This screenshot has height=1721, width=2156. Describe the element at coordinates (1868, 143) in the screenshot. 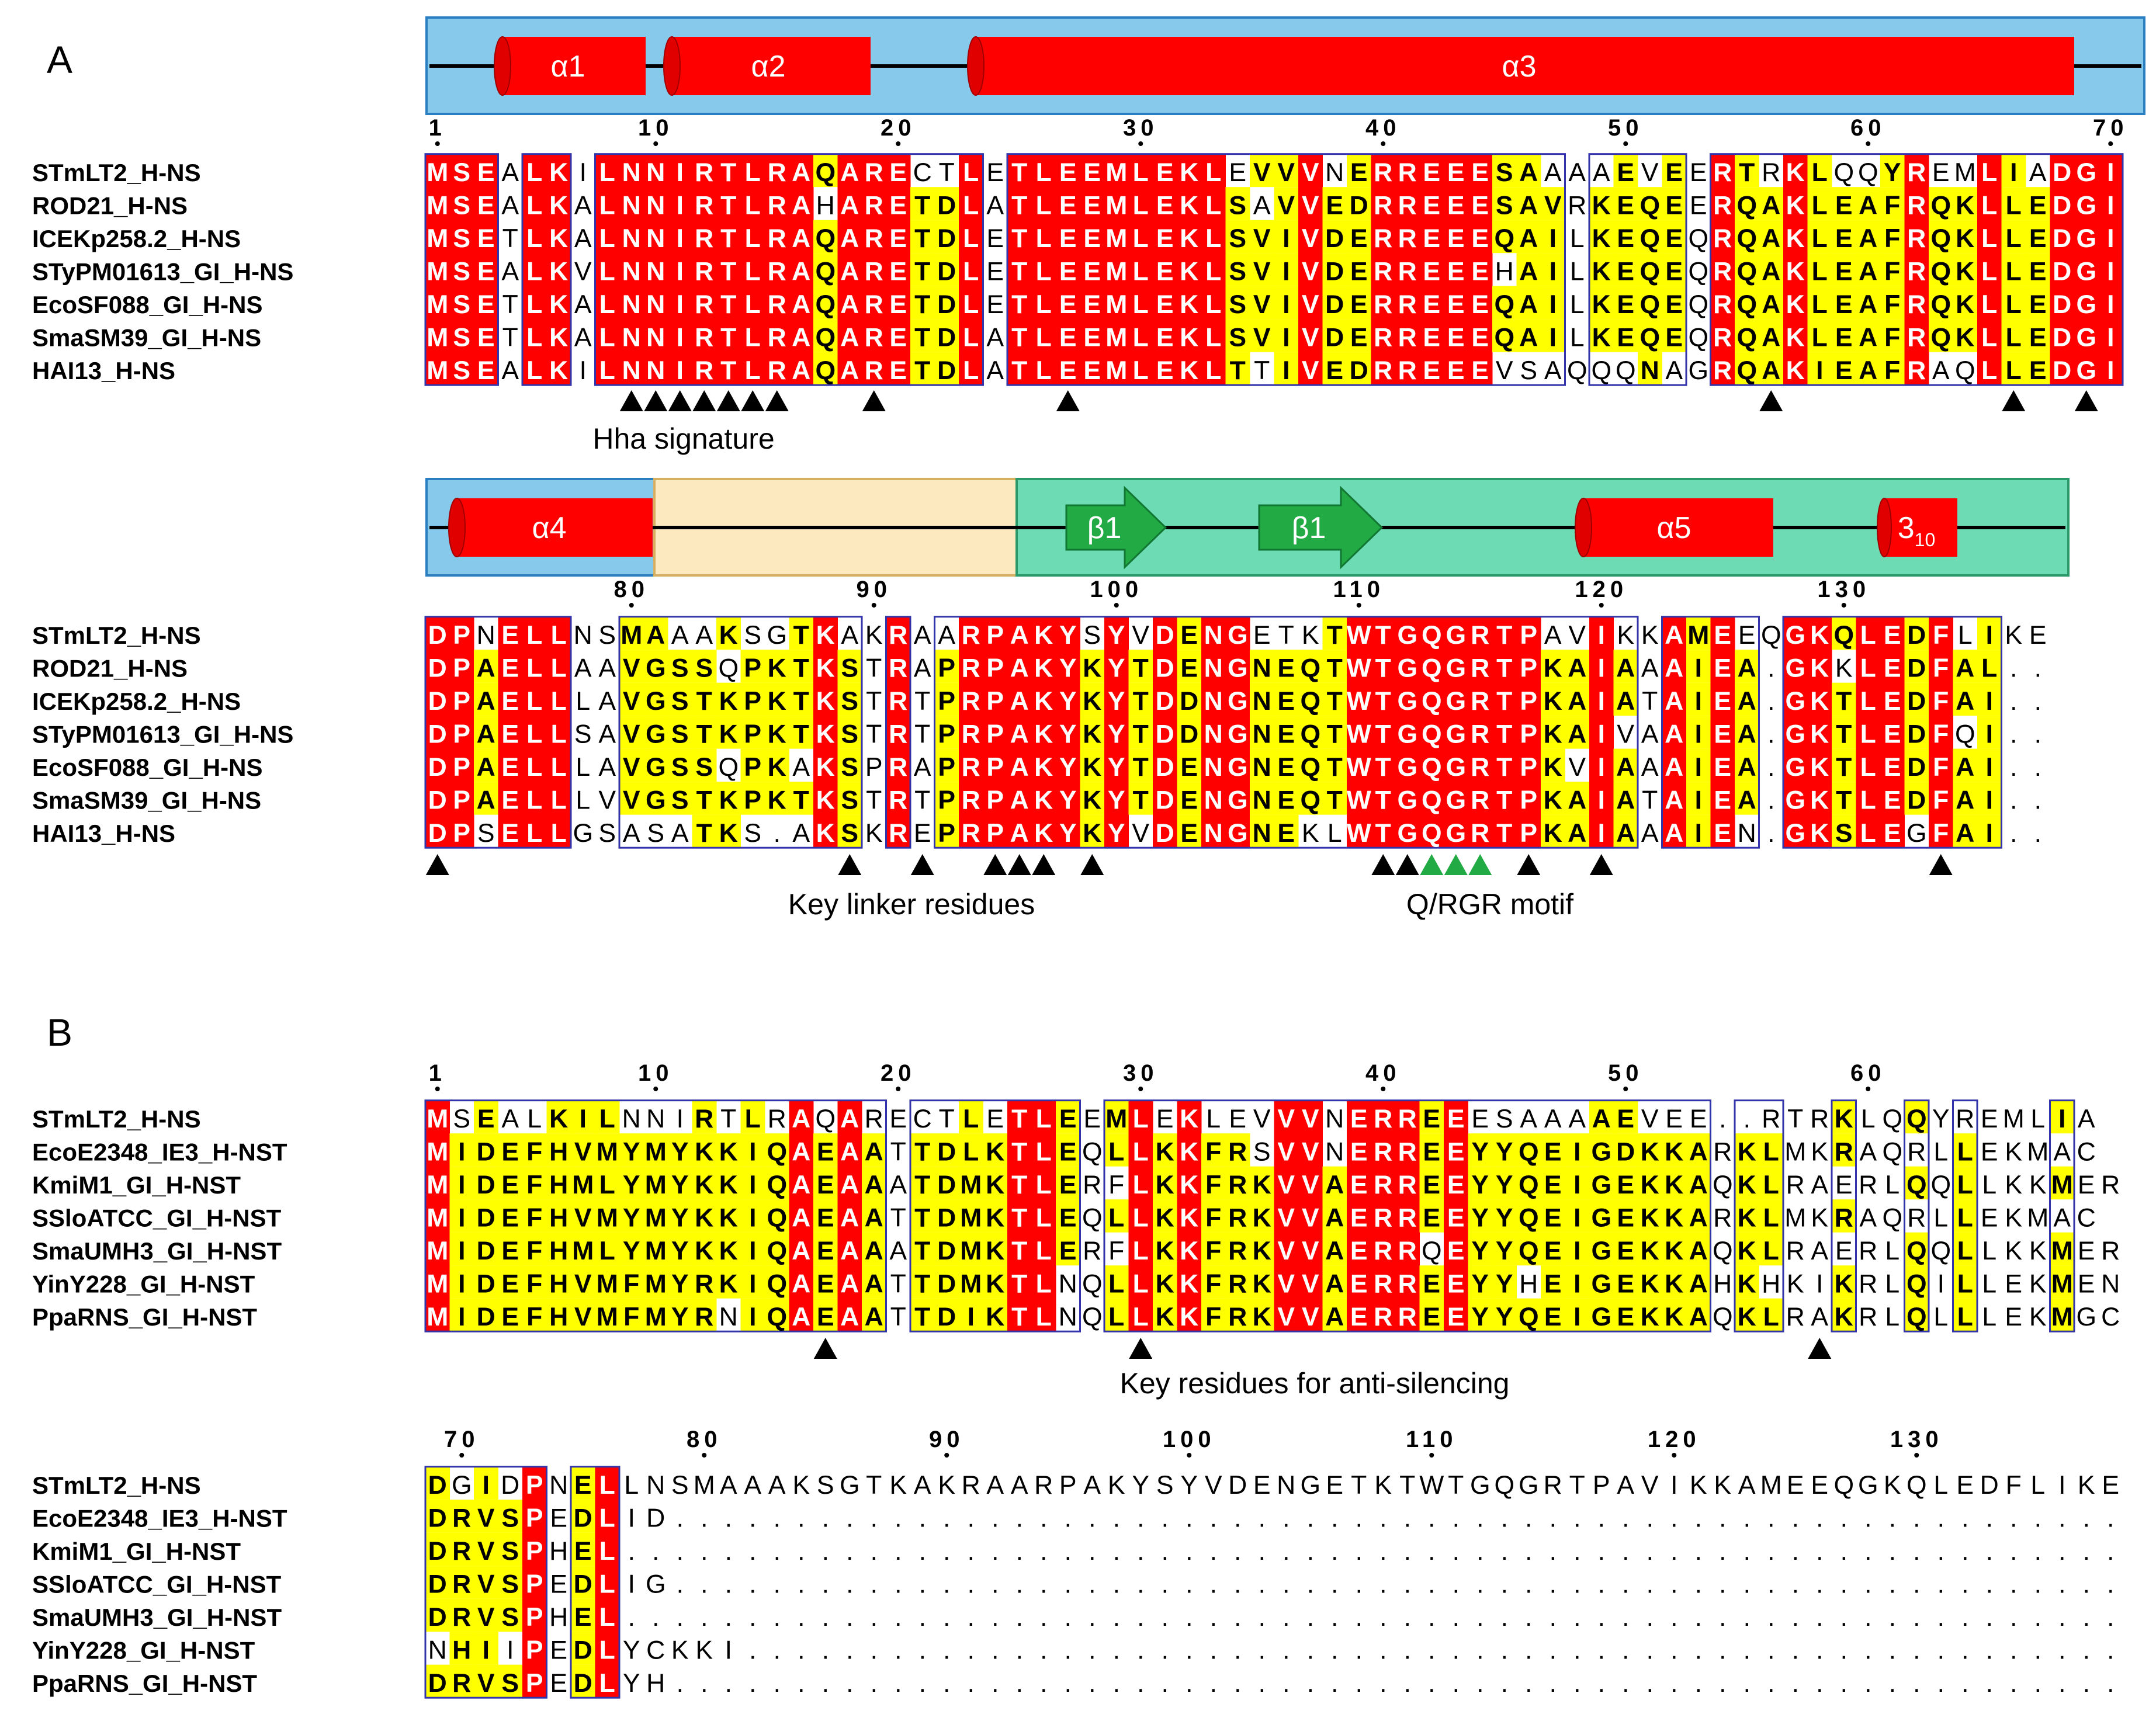

I see `ruler-tick-dot` at that location.